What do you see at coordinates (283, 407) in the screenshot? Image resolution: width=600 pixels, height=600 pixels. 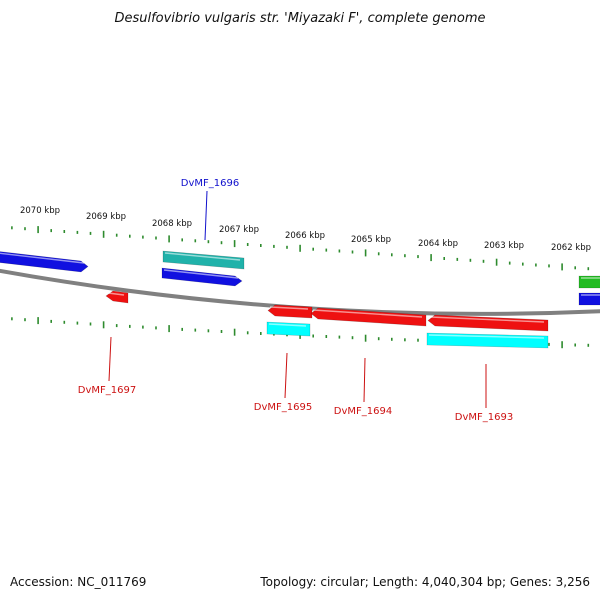 I see `gene-label: DvMF_1695` at bounding box center [283, 407].